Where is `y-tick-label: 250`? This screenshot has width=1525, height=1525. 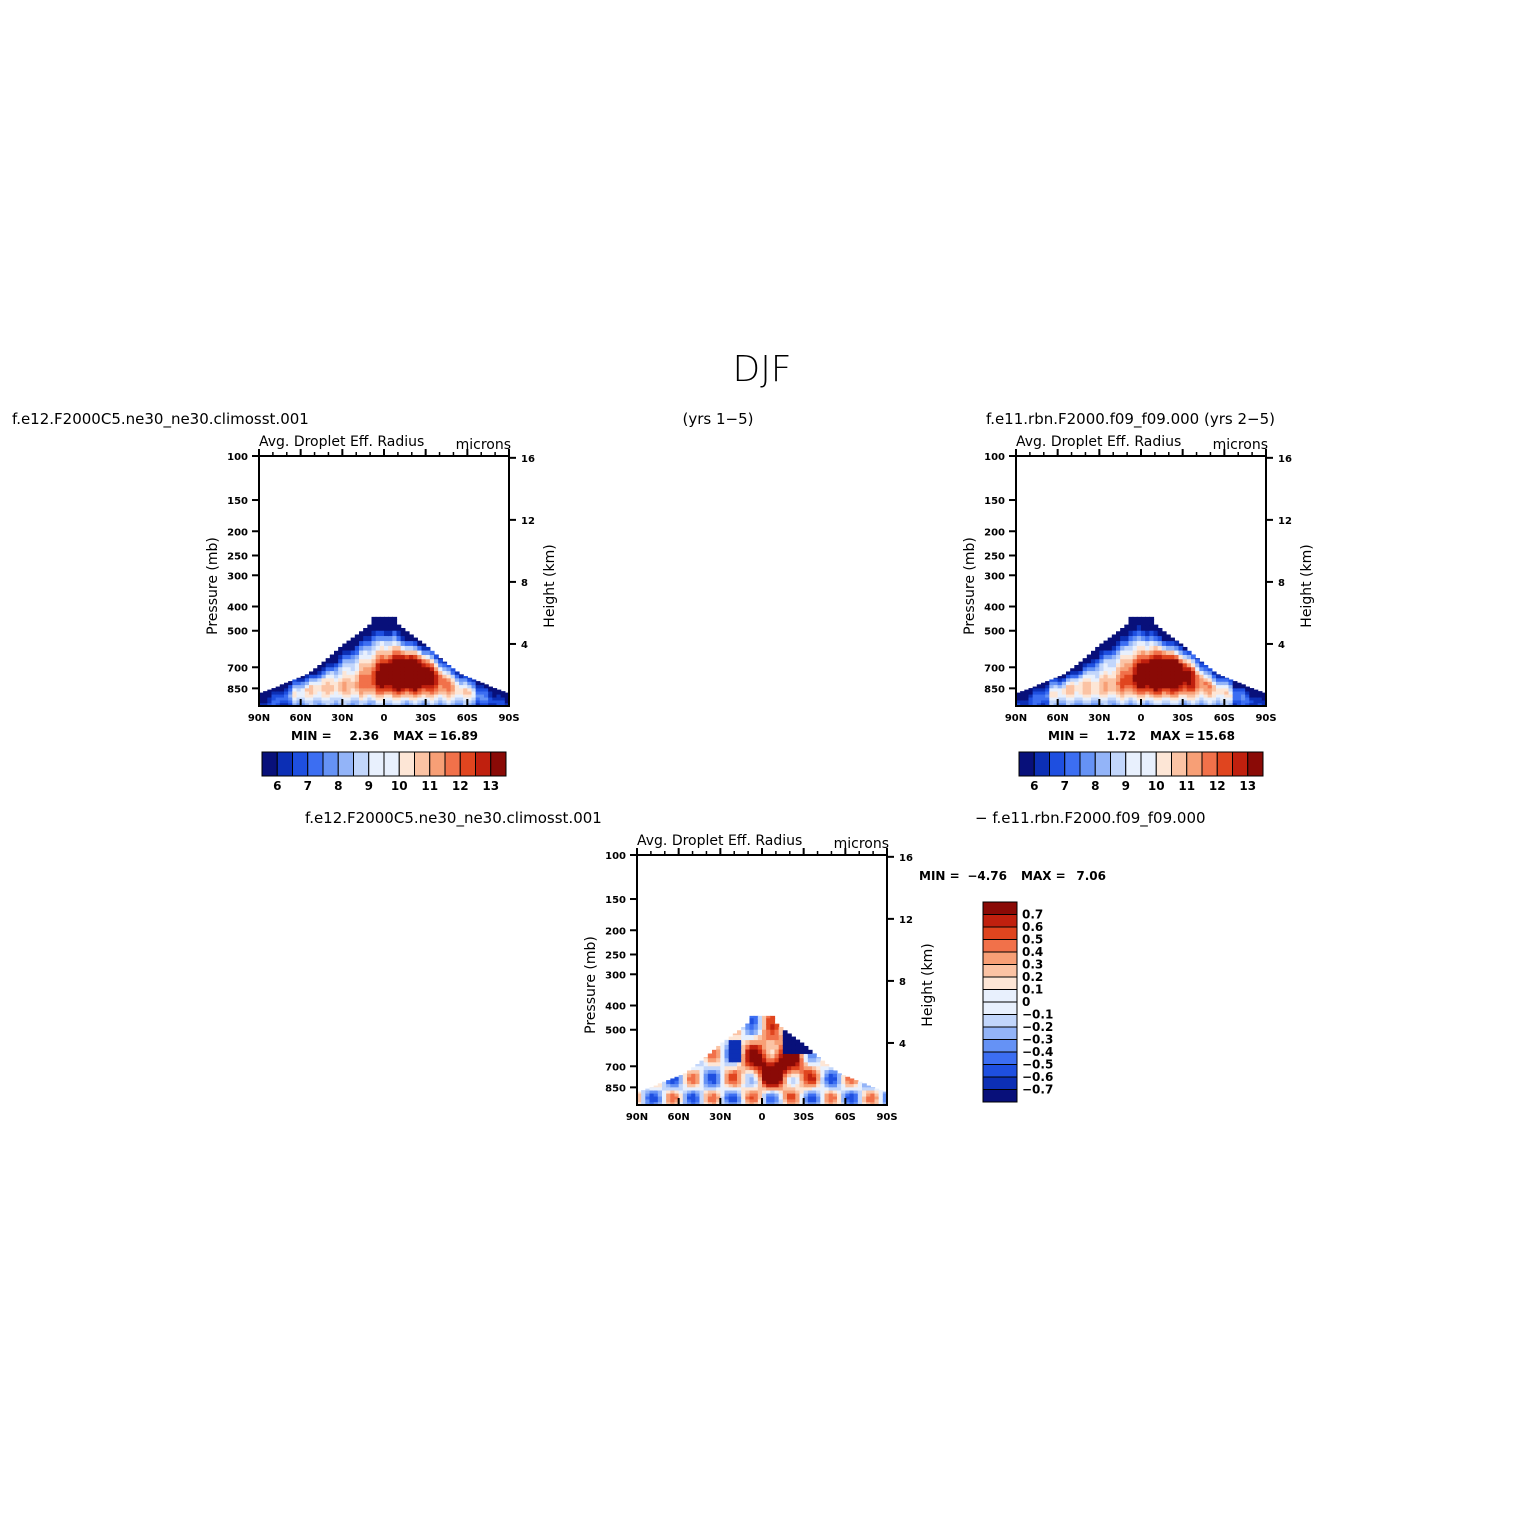
y-tick-label: 250 is located at coordinates (237, 556).